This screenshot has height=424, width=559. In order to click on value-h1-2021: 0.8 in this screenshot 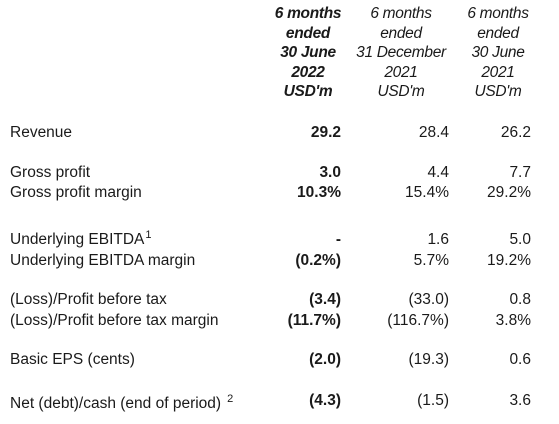, I will do `click(520, 299)`.